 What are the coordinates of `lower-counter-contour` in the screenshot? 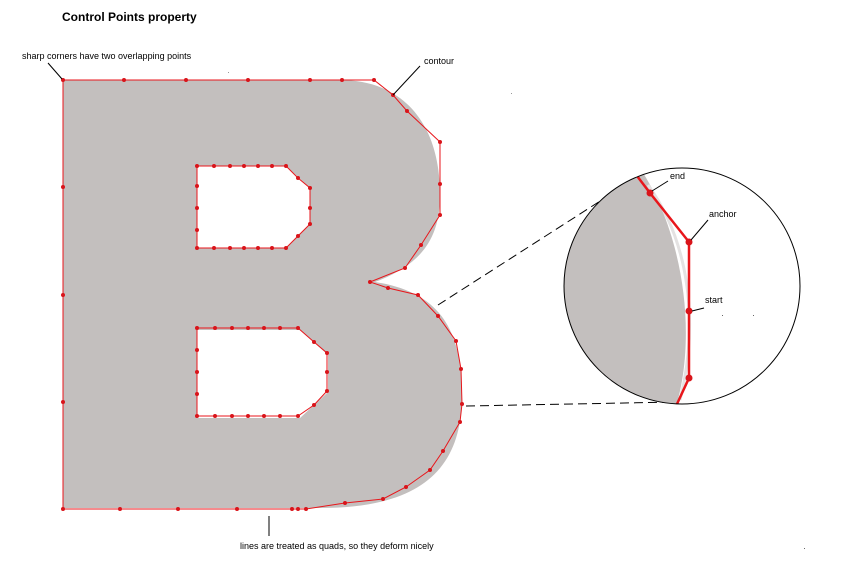 It's located at (262, 372).